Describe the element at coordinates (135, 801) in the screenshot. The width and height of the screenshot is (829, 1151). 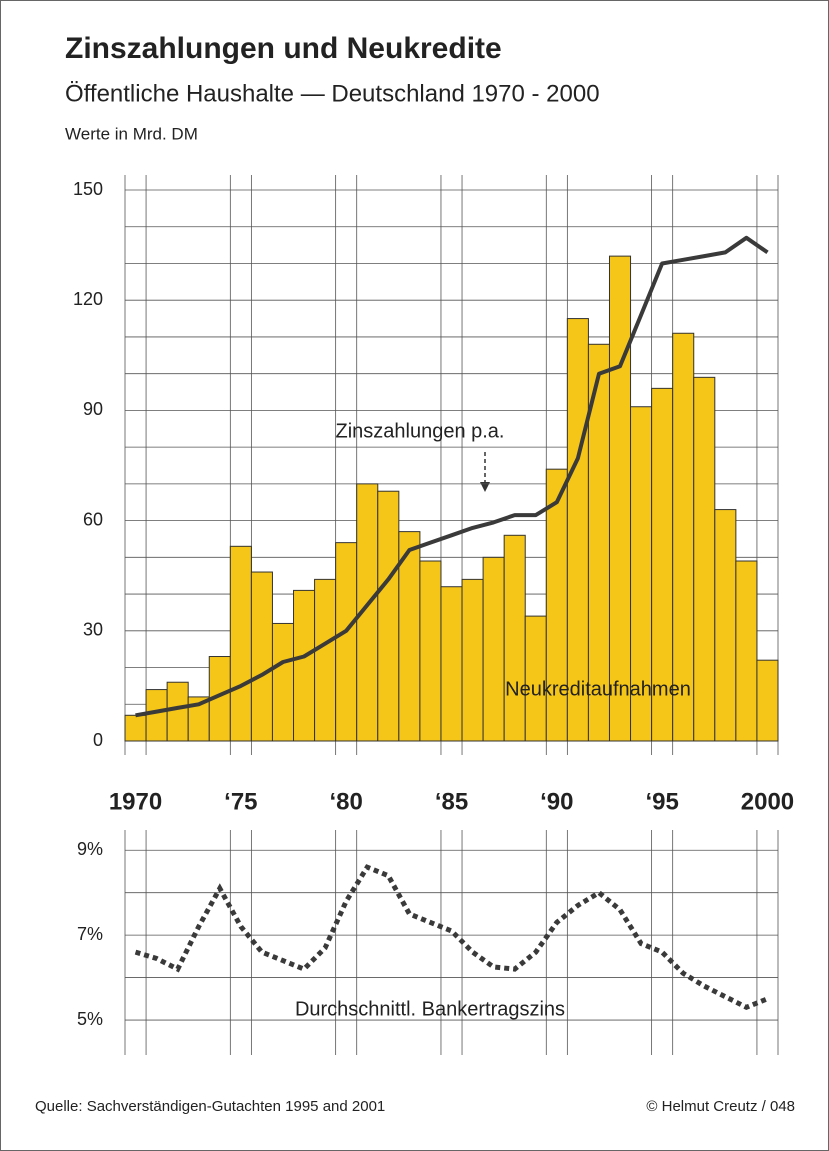
I see `x-tick-label: 1970` at that location.